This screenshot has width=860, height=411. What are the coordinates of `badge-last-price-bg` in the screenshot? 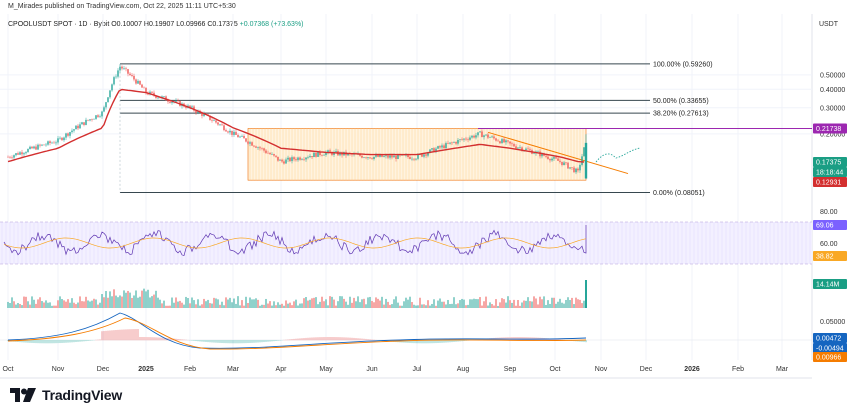 It's located at (830, 162).